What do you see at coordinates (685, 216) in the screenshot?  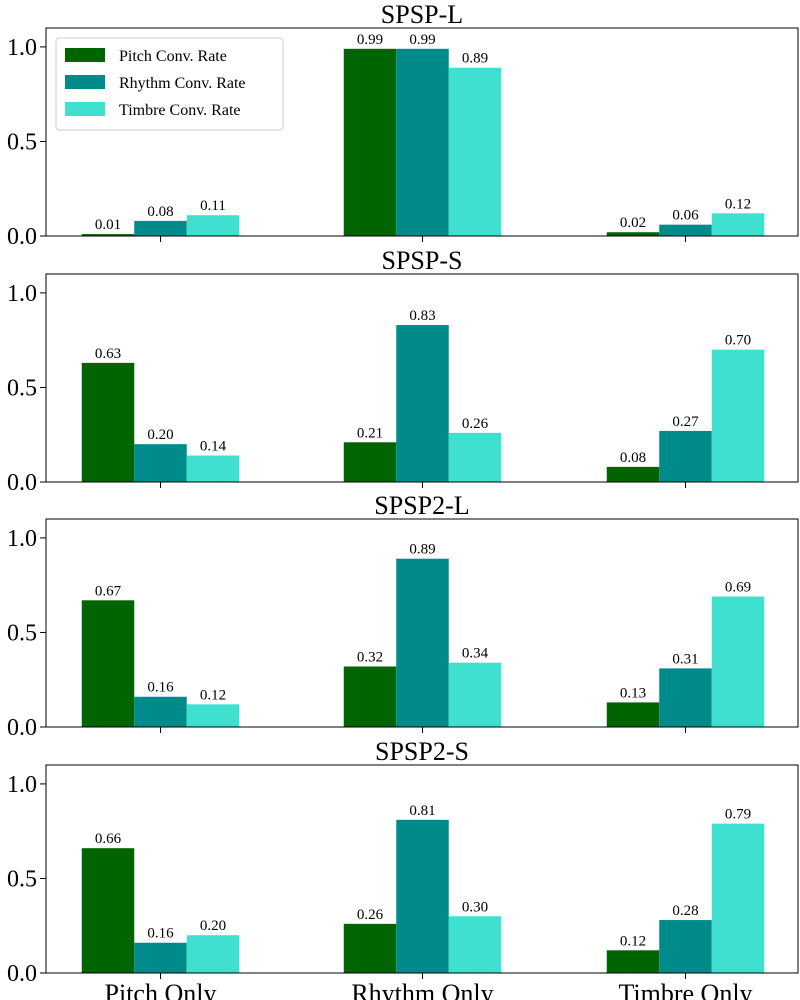 I see `bar-value-label: 0.06` at bounding box center [685, 216].